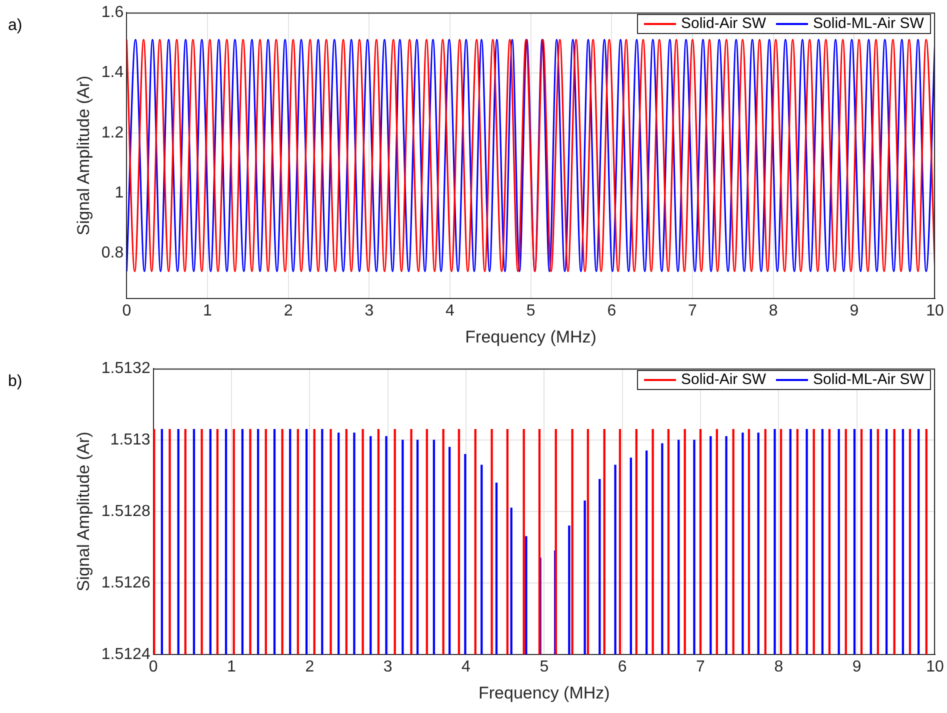 The height and width of the screenshot is (713, 947). Describe the element at coordinates (125, 369) in the screenshot. I see `y-tick-label: 1.5132` at that location.